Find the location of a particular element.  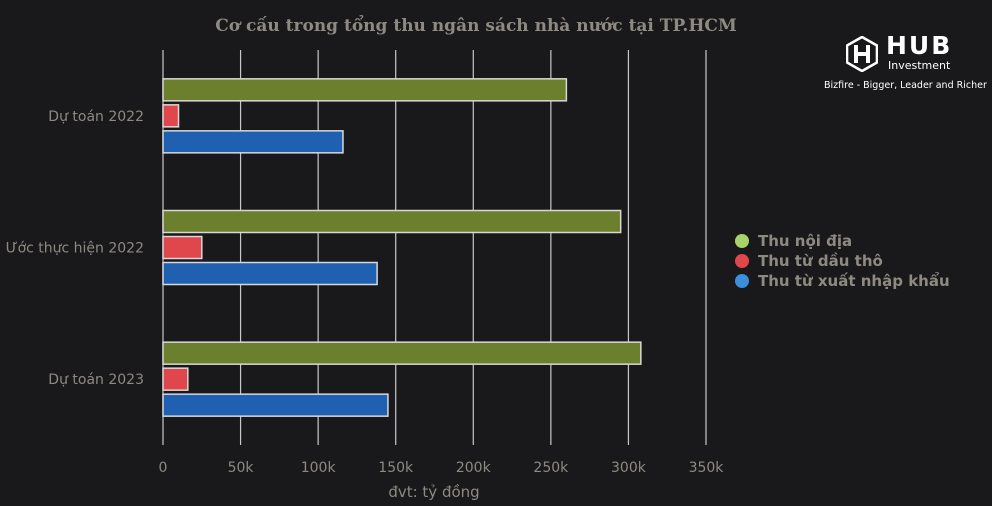

legend-label: Thu từ dầu thô is located at coordinates (820, 261).